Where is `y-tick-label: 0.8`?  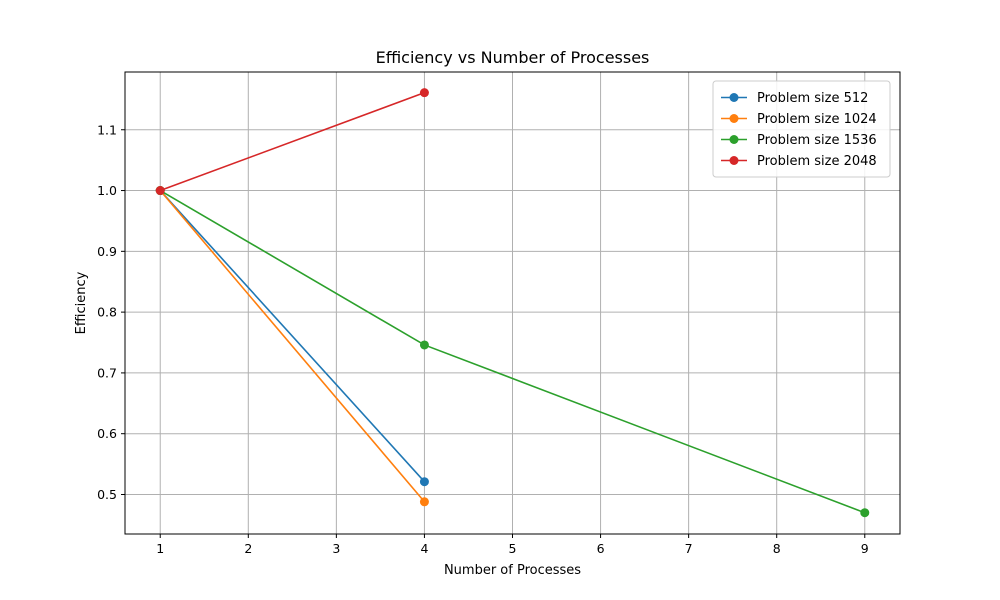
y-tick-label: 0.8 is located at coordinates (107, 312).